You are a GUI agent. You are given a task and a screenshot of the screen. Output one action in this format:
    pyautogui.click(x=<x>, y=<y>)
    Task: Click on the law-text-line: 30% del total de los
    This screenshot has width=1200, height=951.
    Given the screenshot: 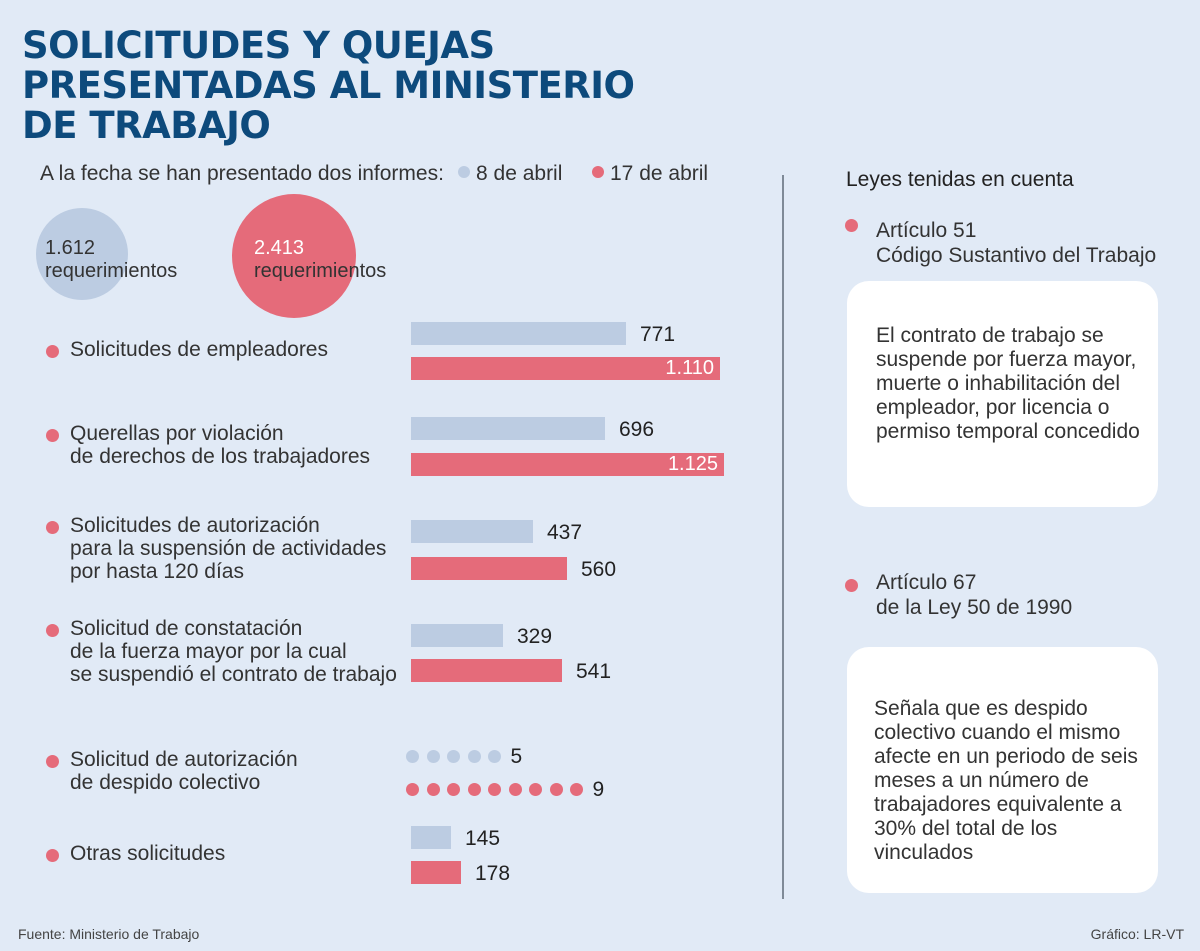 What is the action you would take?
    pyautogui.click(x=966, y=828)
    